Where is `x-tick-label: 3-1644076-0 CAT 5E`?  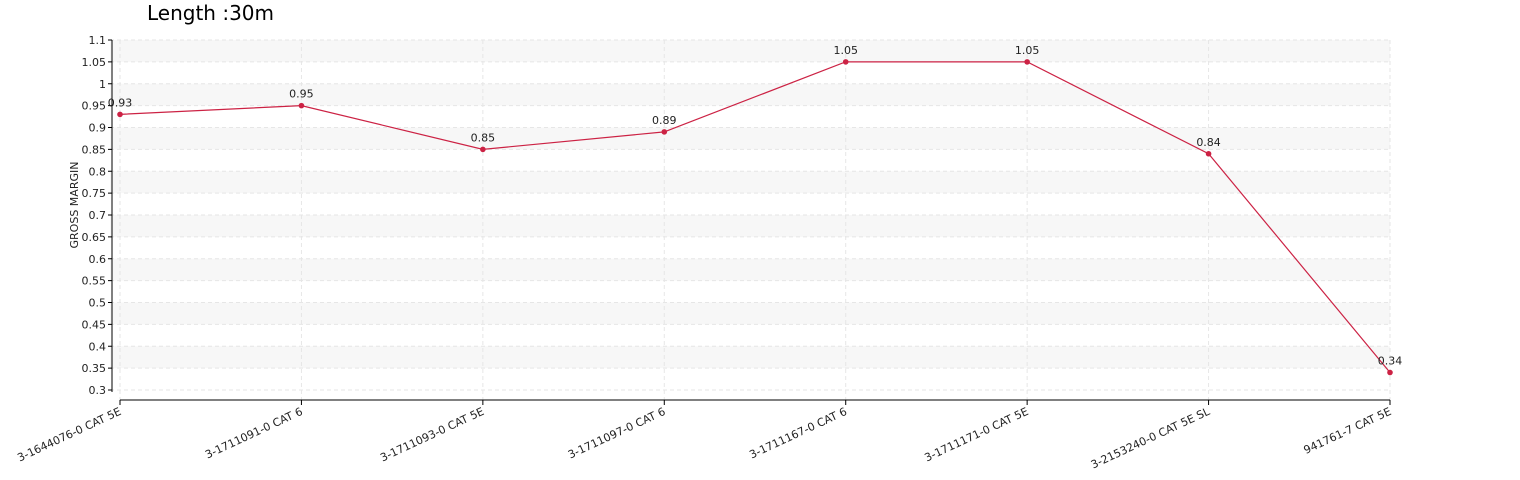 x-tick-label: 3-1644076-0 CAT 5E is located at coordinates (69, 435).